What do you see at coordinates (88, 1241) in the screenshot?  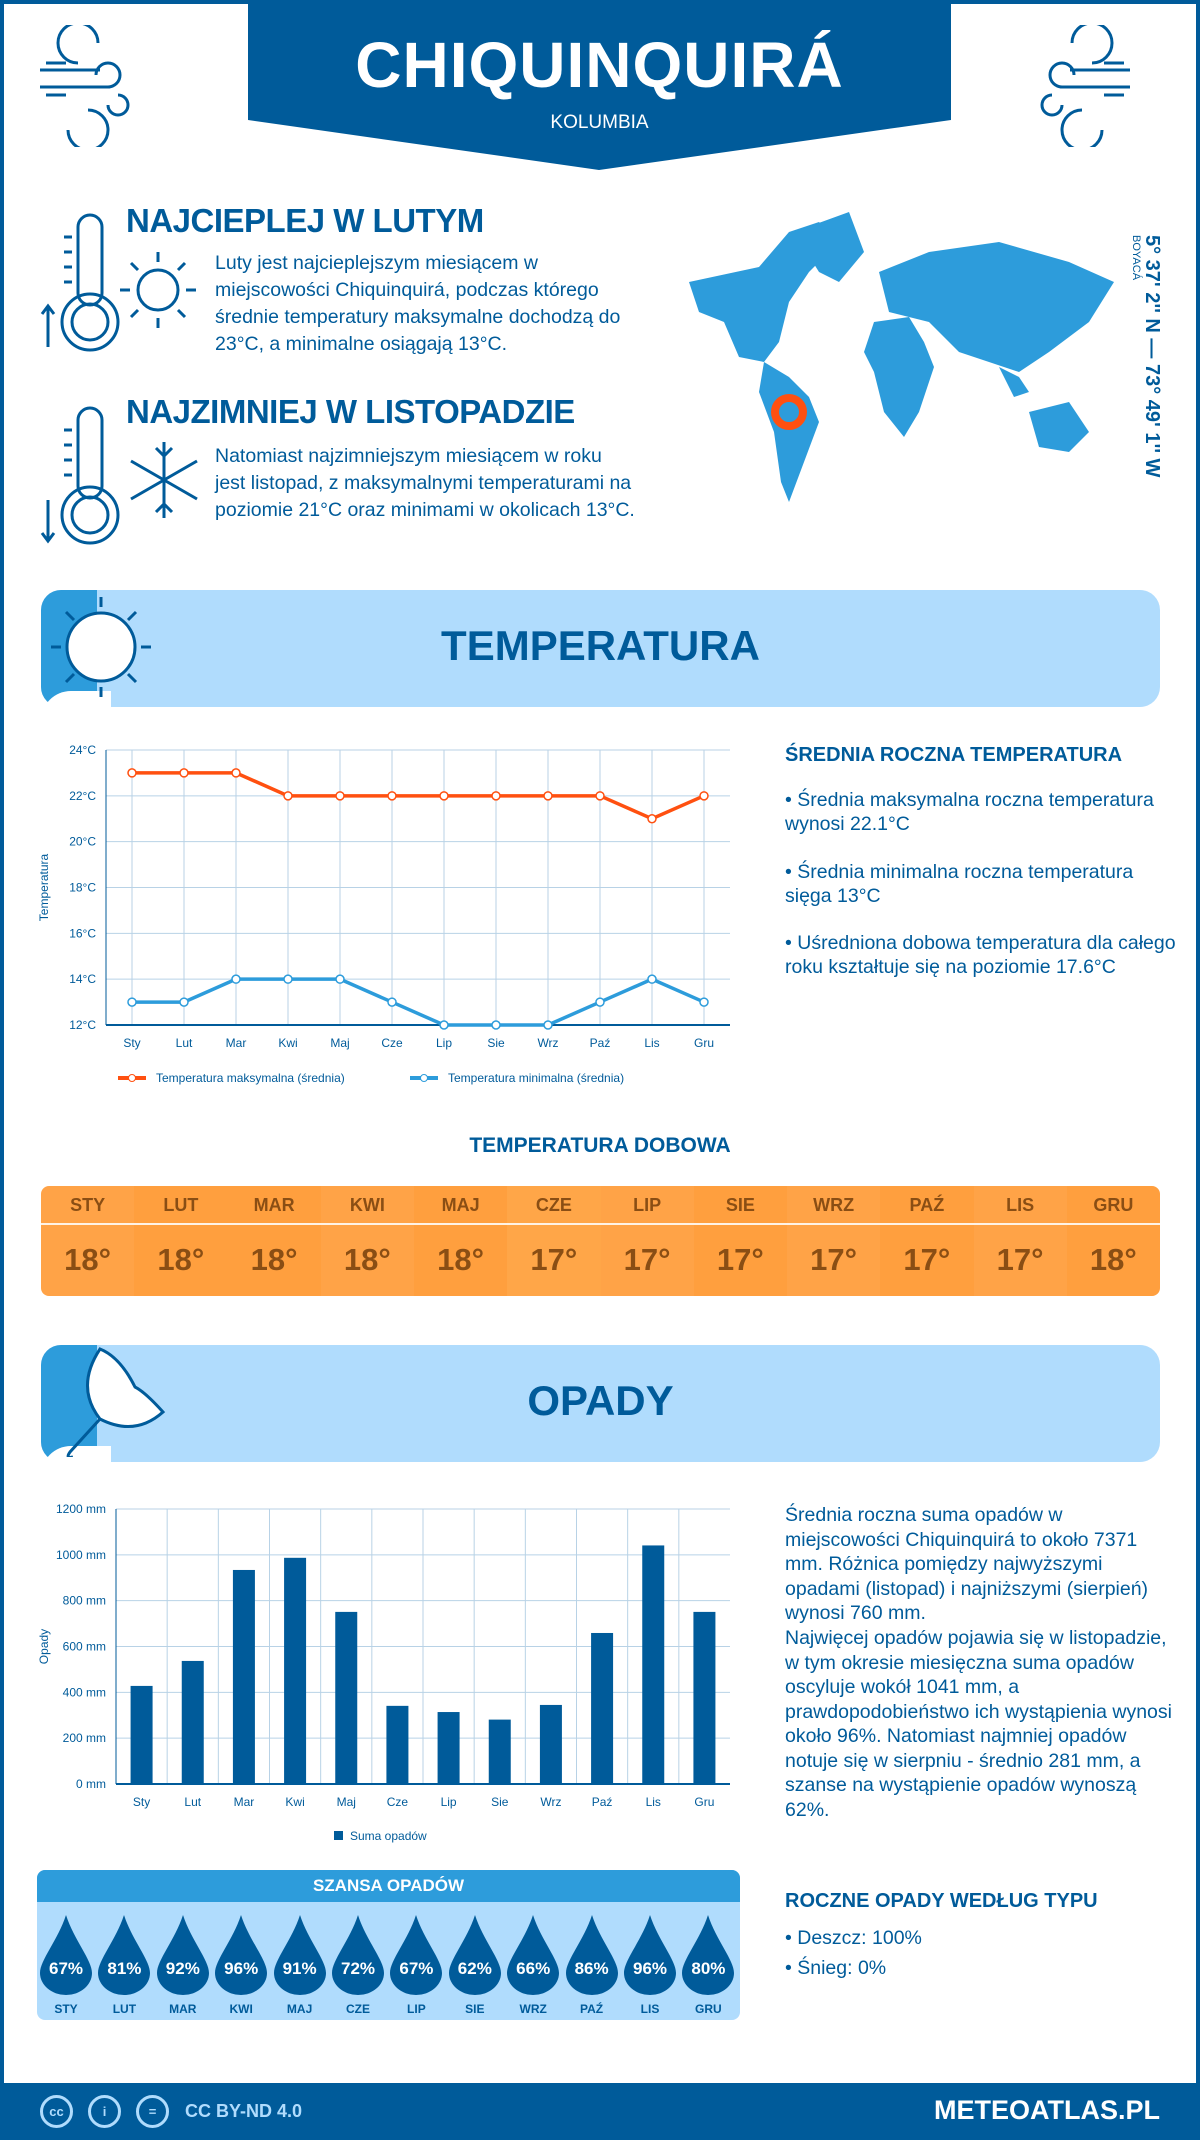 I see `daily-temp-column: STY 18°` at bounding box center [88, 1241].